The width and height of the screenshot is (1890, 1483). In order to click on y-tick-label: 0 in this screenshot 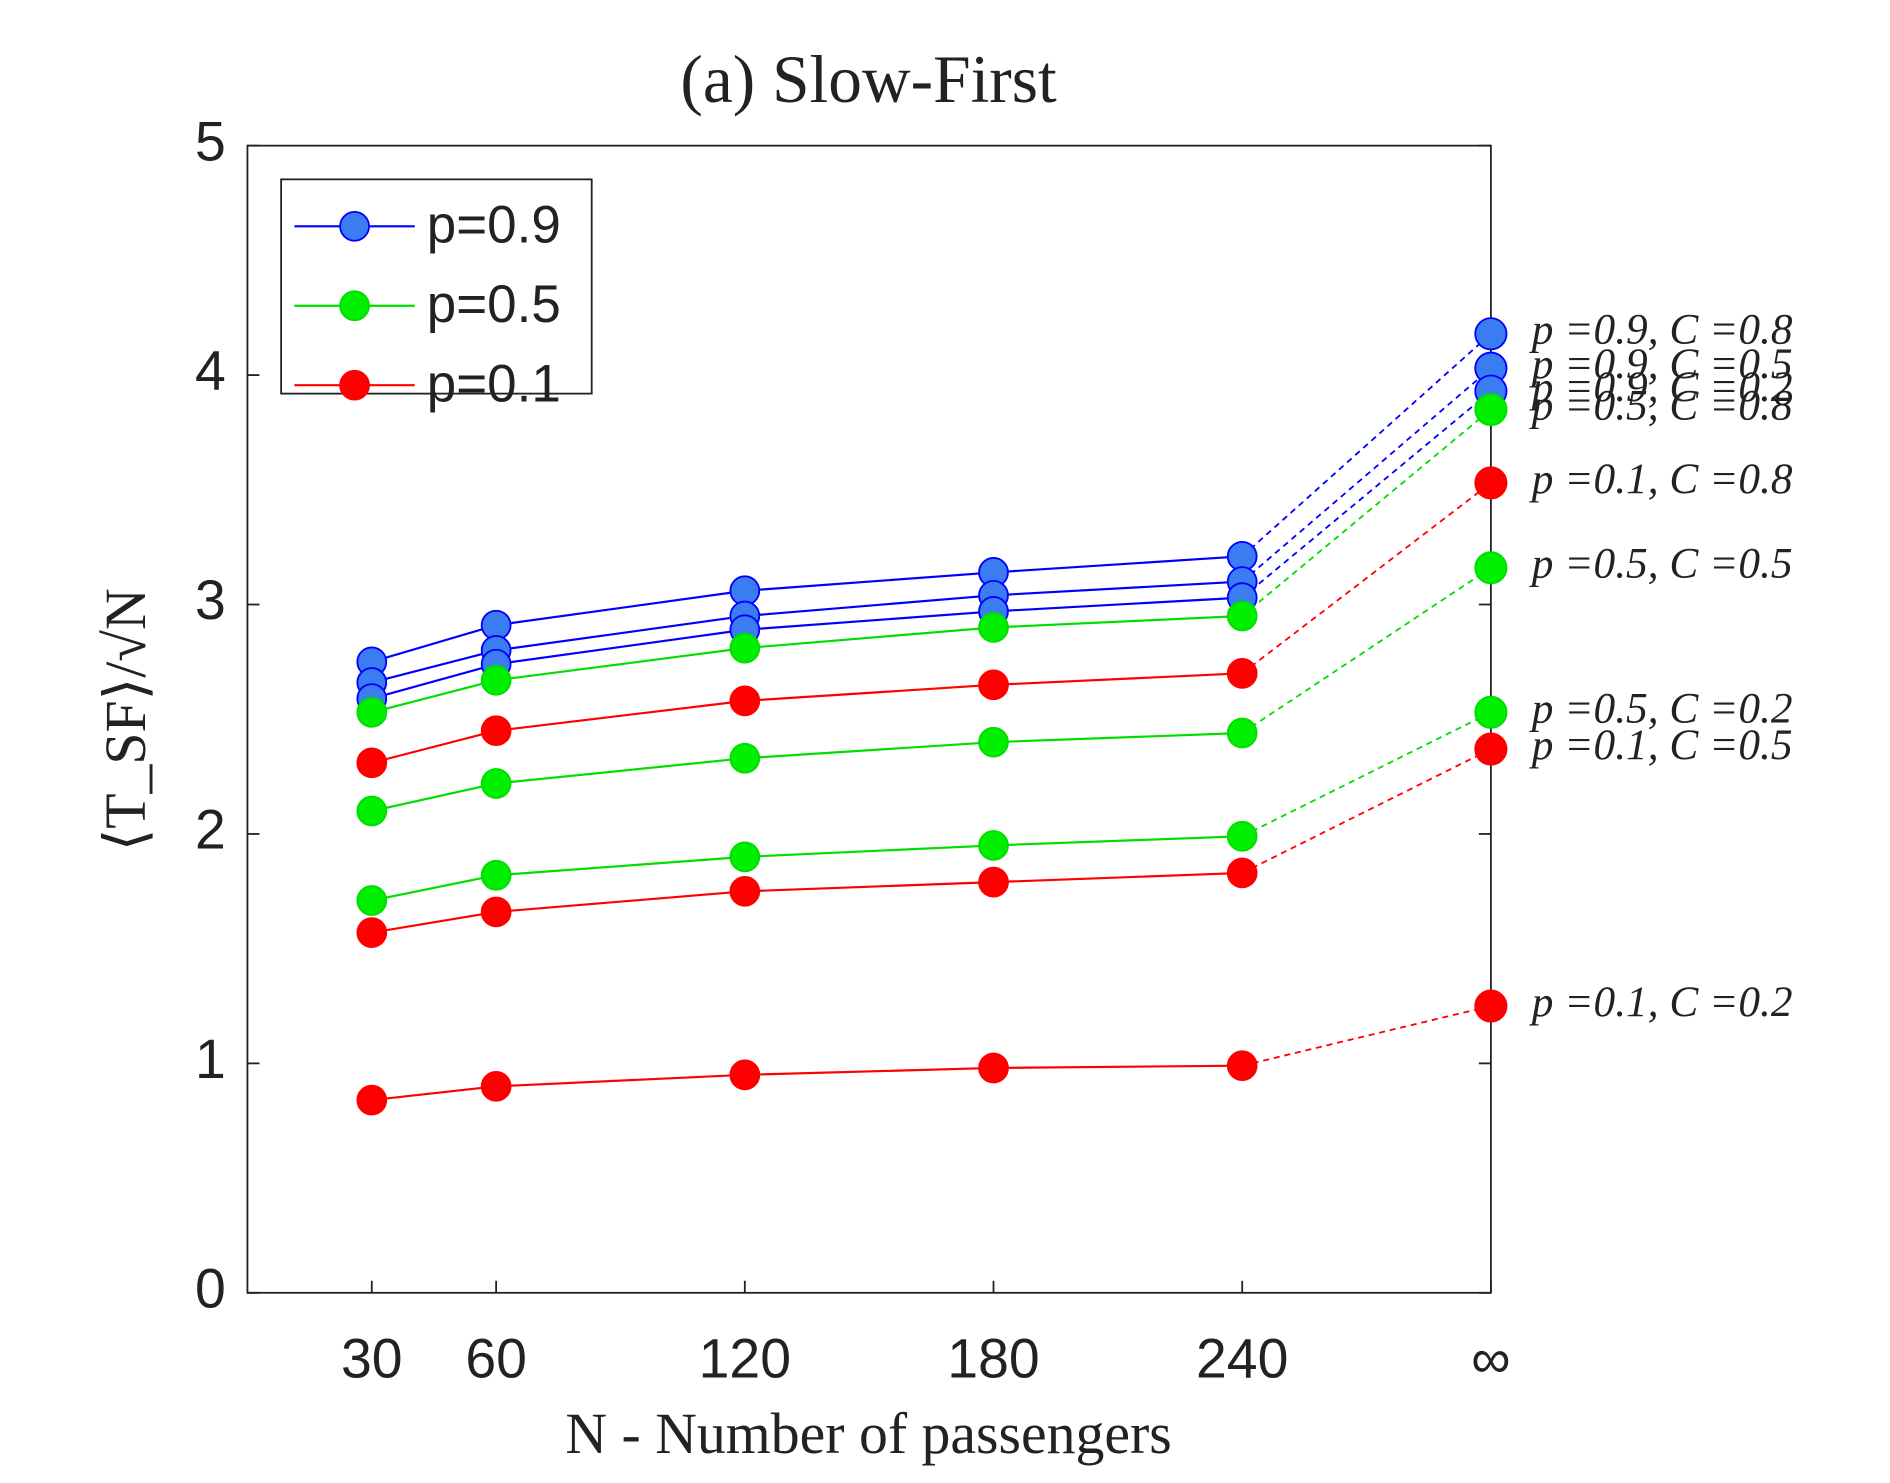, I will do `click(210, 1288)`.